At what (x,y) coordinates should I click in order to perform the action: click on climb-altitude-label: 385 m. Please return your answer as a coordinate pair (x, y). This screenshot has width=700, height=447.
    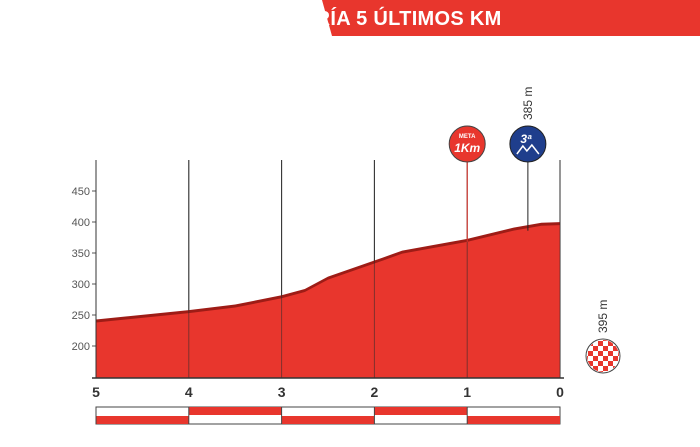
    Looking at the image, I should click on (528, 103).